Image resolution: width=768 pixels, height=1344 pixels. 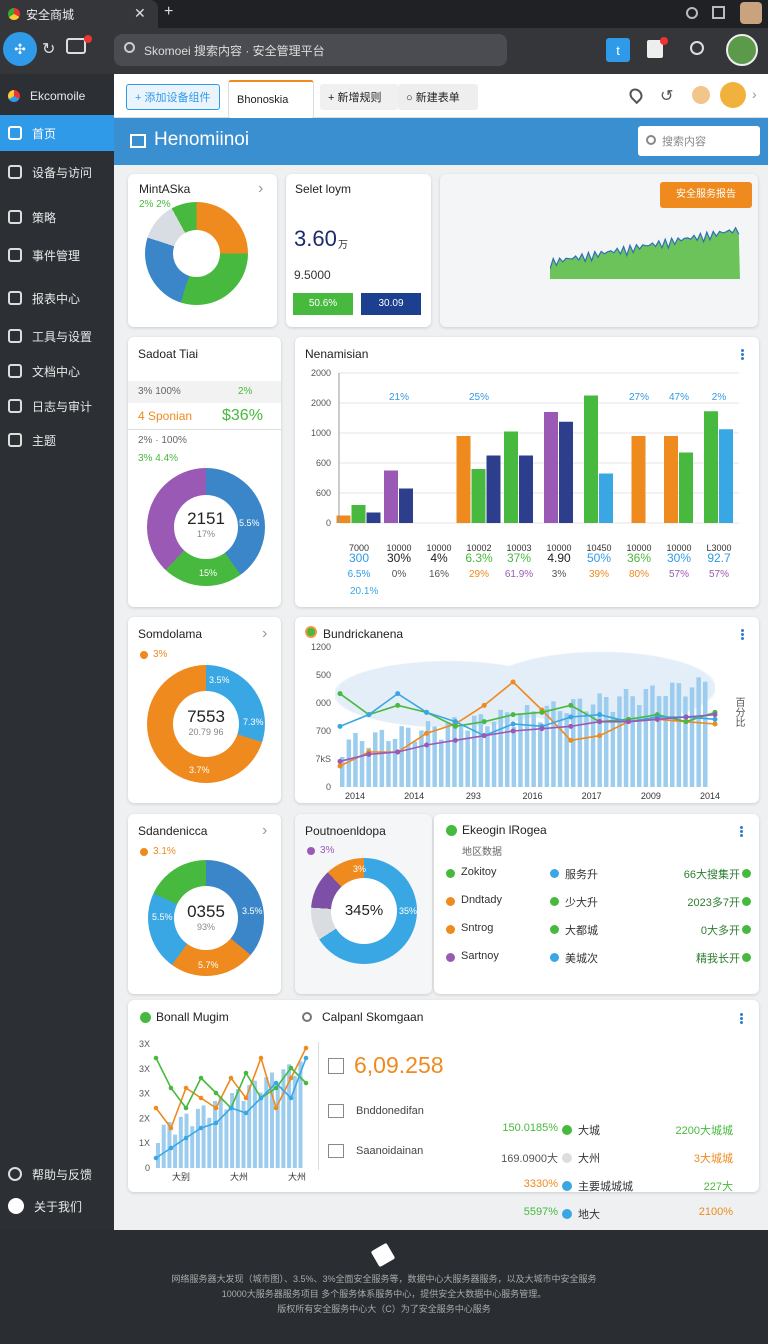 What do you see at coordinates (206, 724) in the screenshot?
I see `donut-chart: 7553 20.79 96 3.5% 7.3% 3.7%` at bounding box center [206, 724].